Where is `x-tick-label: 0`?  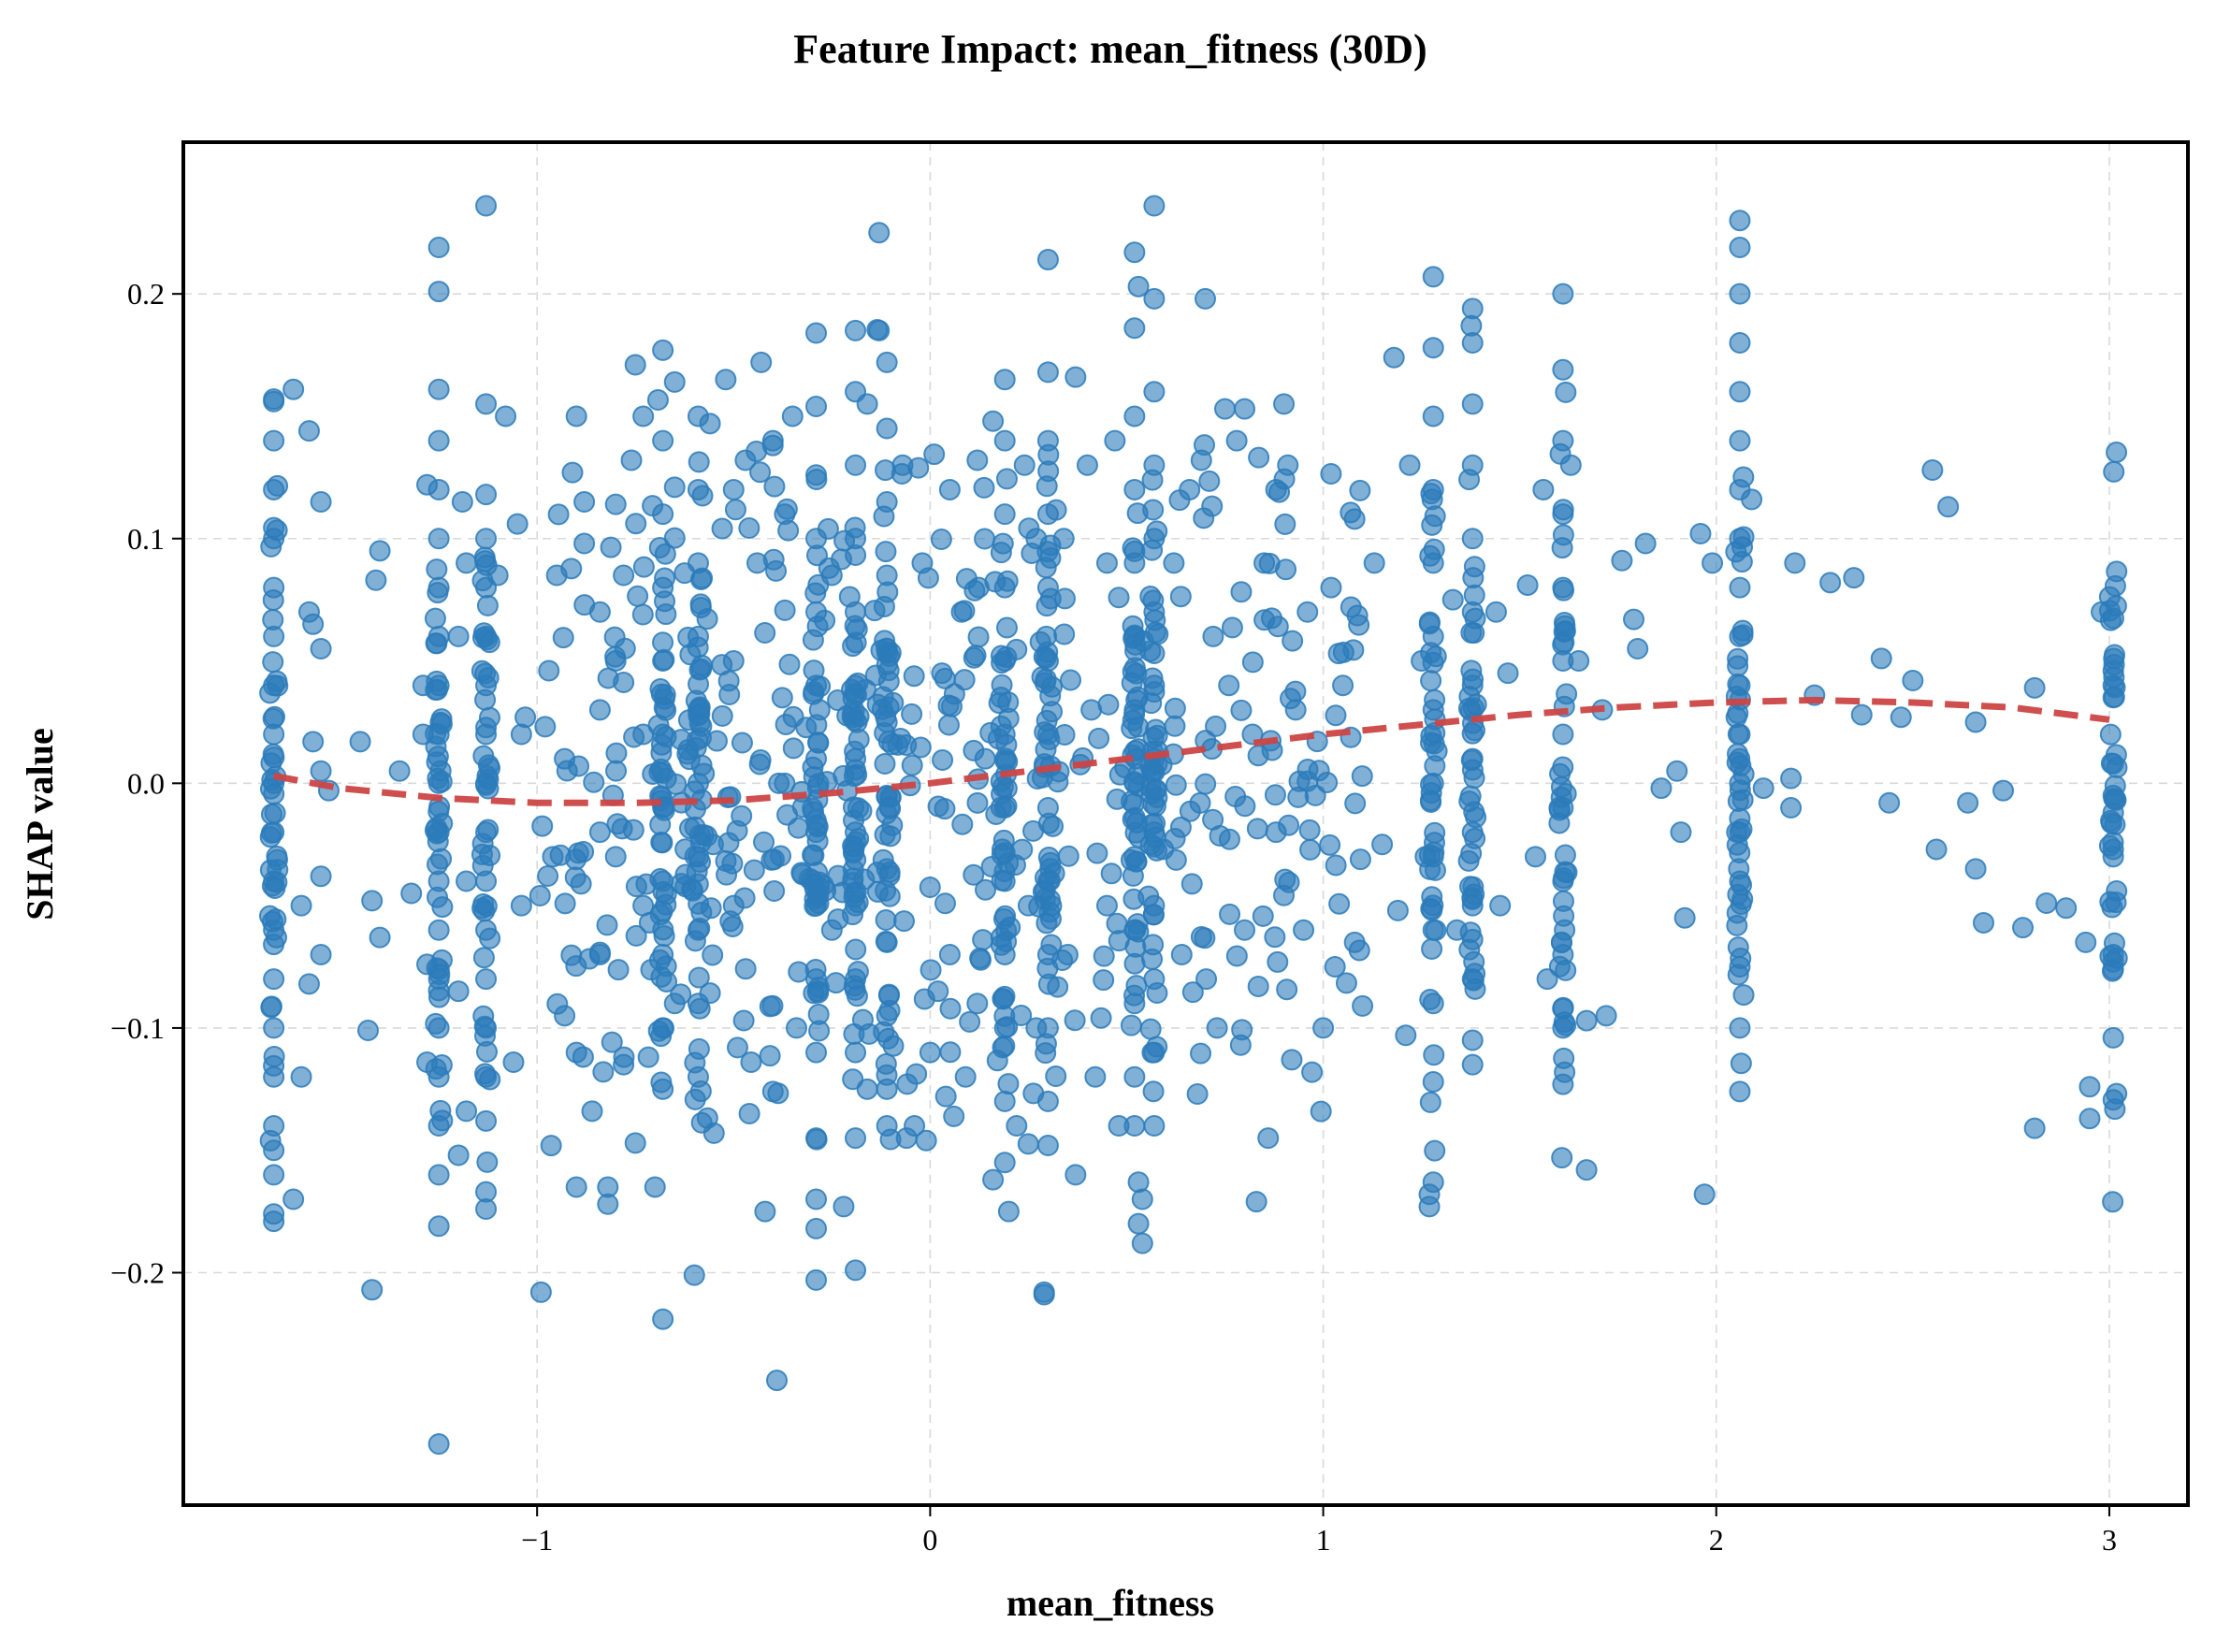
x-tick-label: 0 is located at coordinates (929, 1540).